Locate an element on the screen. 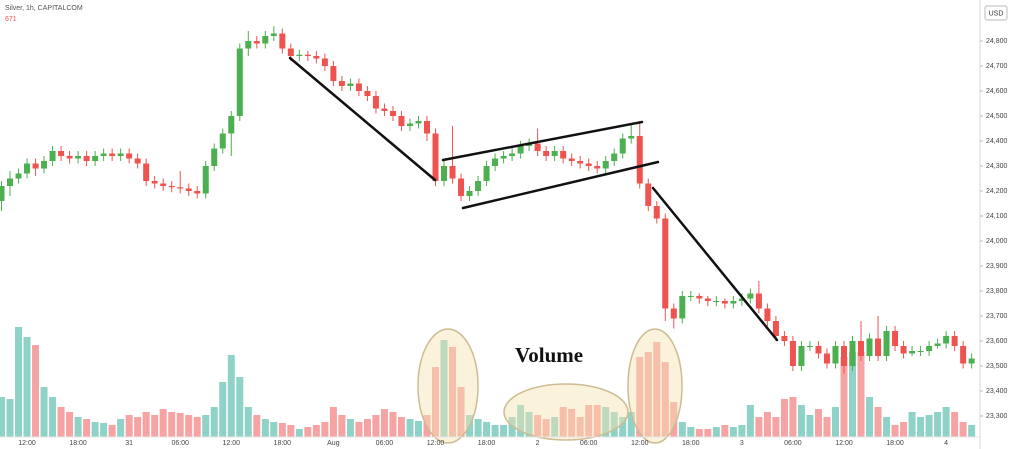  y-tick-label: 23,500 is located at coordinates (997, 366).